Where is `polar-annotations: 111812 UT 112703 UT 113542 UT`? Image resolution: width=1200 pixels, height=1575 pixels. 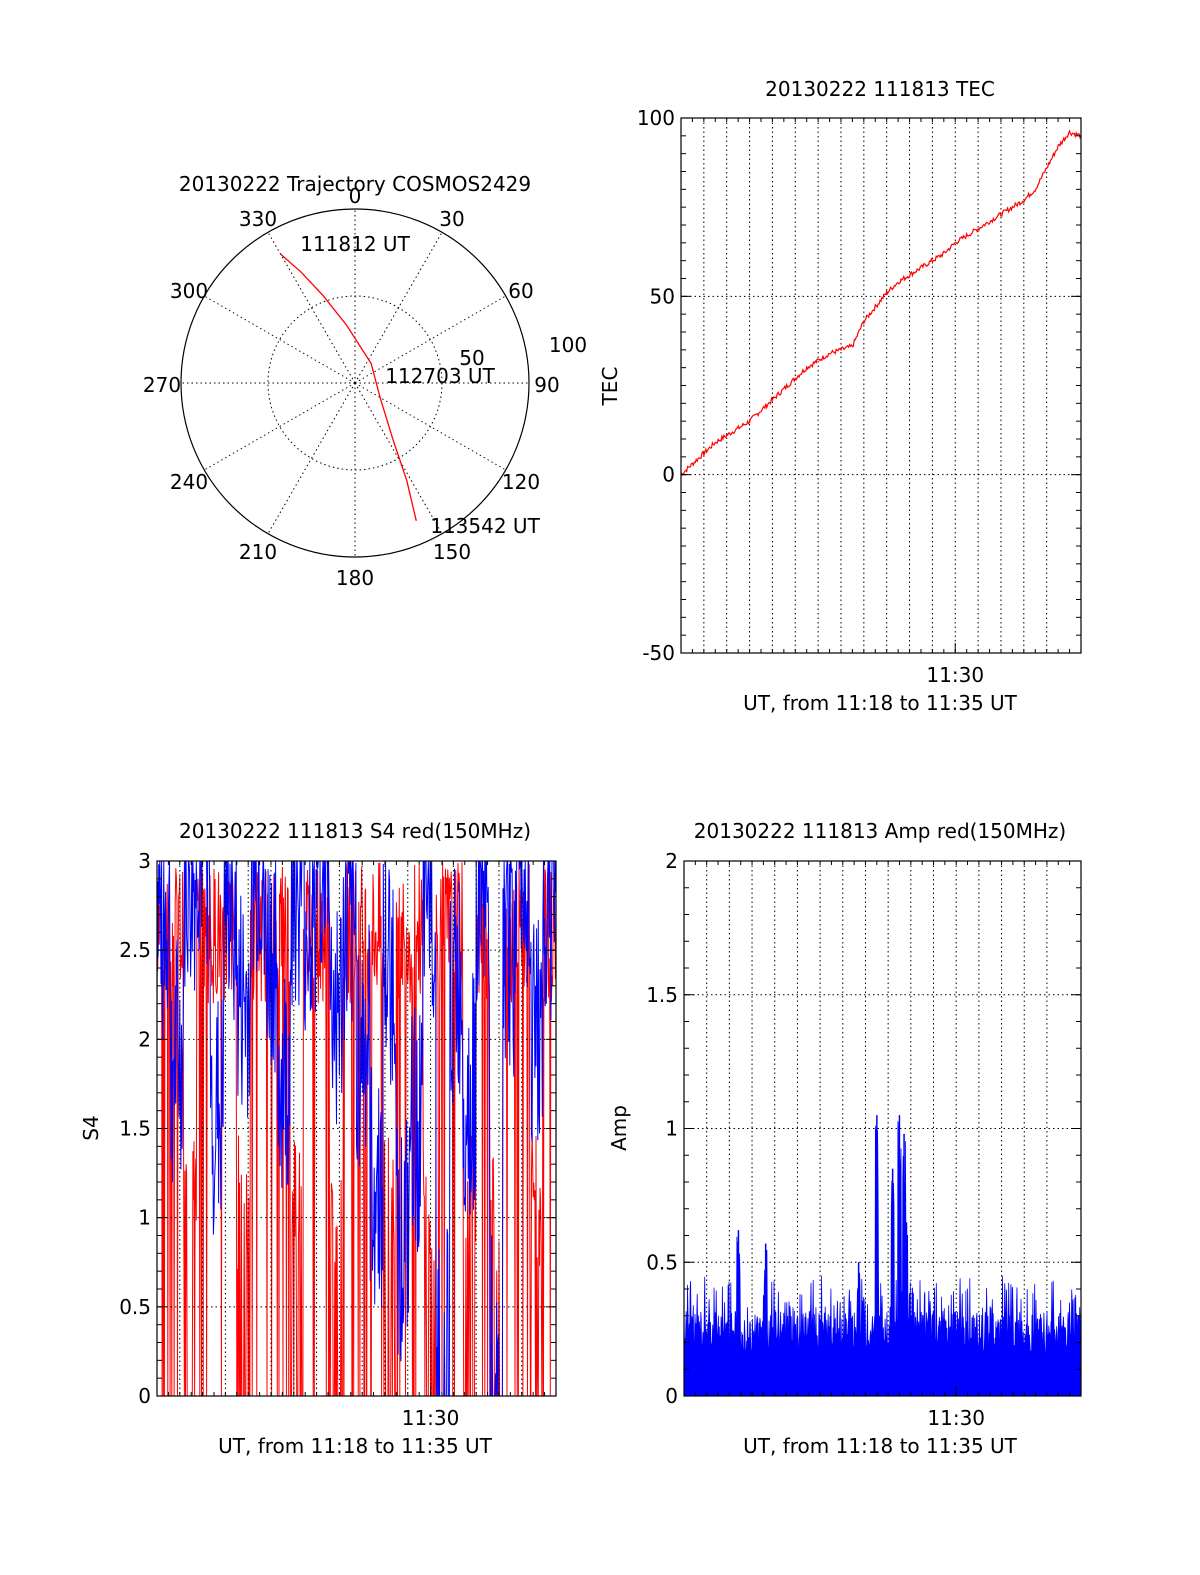 polar-annotations: 111812 UT 112703 UT 113542 UT is located at coordinates (420, 385).